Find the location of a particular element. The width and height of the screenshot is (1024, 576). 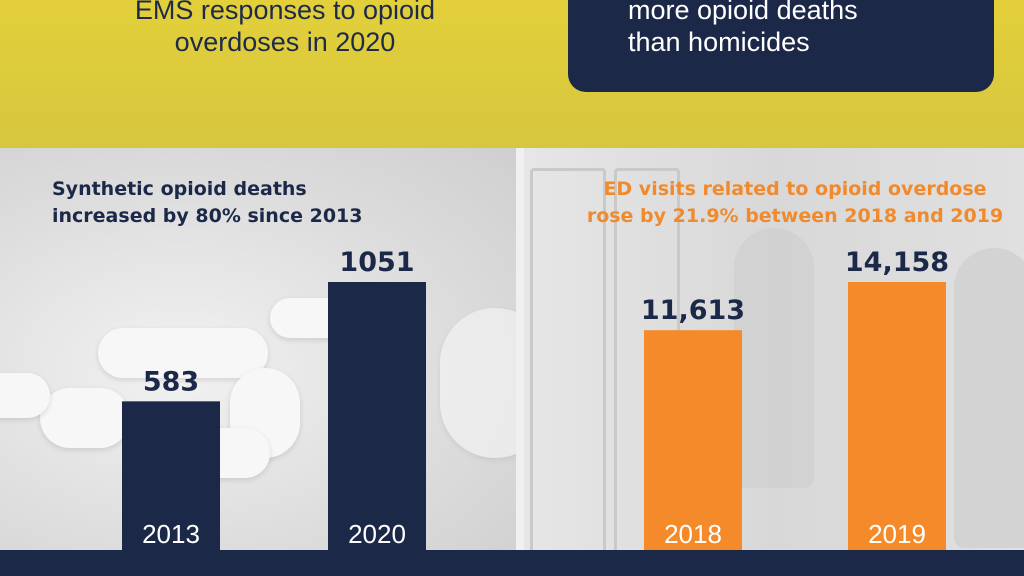

value-label-2018: 11,613 is located at coordinates (693, 310).